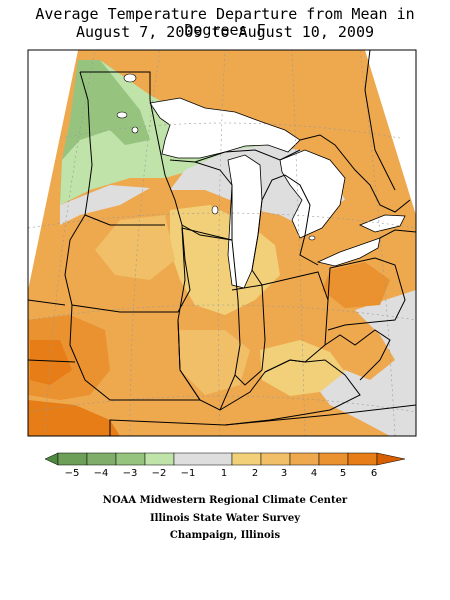 This screenshot has width=450, height=600. I want to click on indiana-border, so click(248, 335).